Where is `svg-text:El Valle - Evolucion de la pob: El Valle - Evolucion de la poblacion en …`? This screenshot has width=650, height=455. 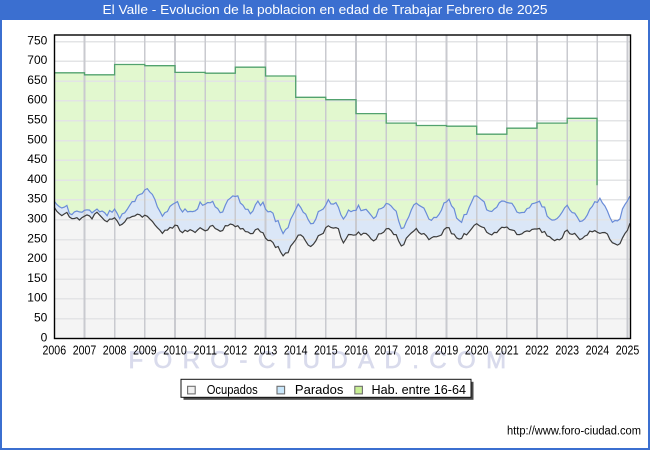
svg-text:El Valle - Evolucion de la pob: El Valle - Evolucion de la poblacion en … is located at coordinates (325, 9).